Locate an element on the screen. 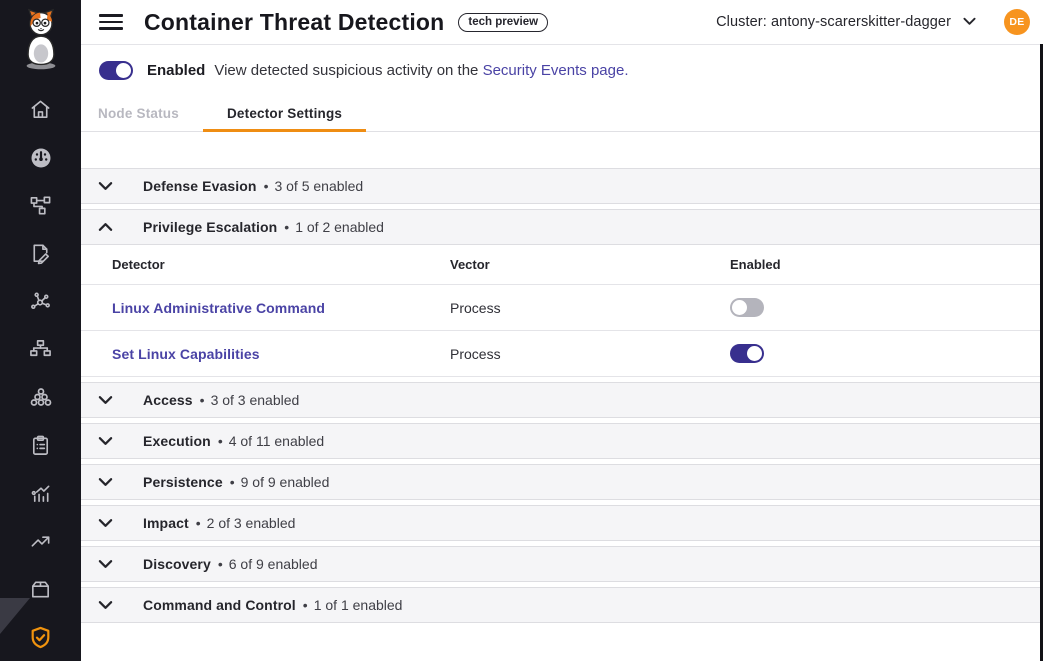 This screenshot has width=1043, height=664. section-header: Persistence • 9 of 9 enabled is located at coordinates (562, 482).